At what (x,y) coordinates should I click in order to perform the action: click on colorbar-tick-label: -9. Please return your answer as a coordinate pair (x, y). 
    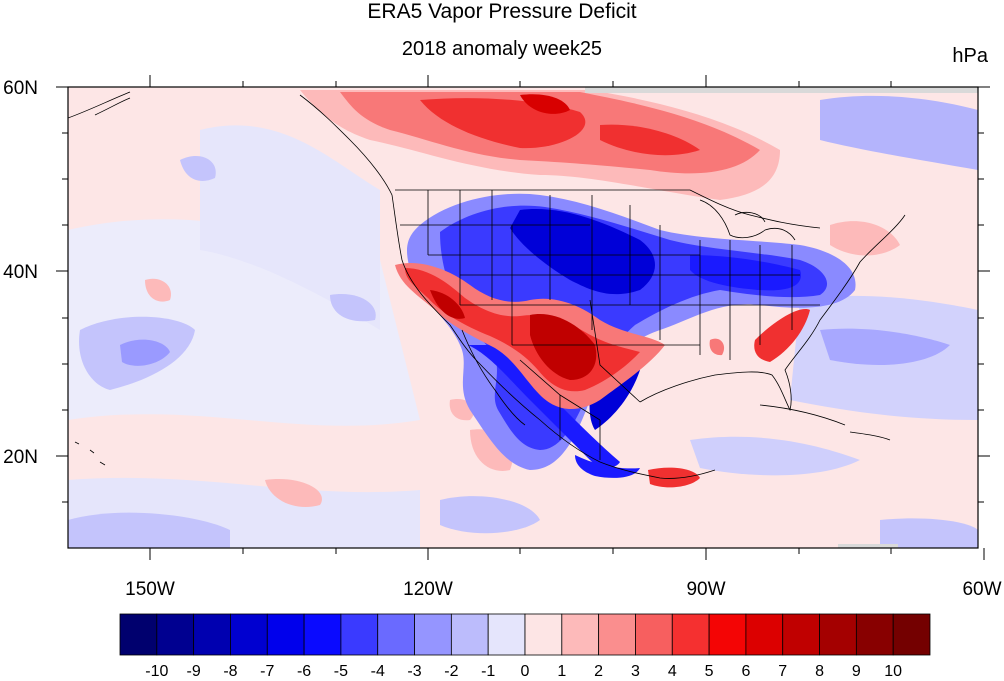
    Looking at the image, I should click on (194, 671).